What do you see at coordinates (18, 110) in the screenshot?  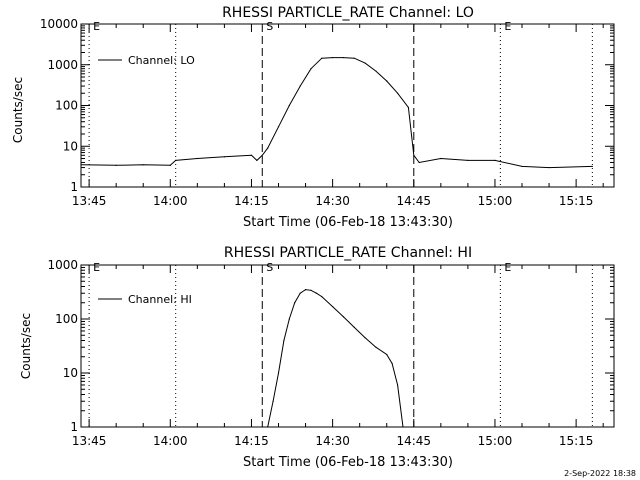 I see `lo-y-axis-label: Counts/sec` at bounding box center [18, 110].